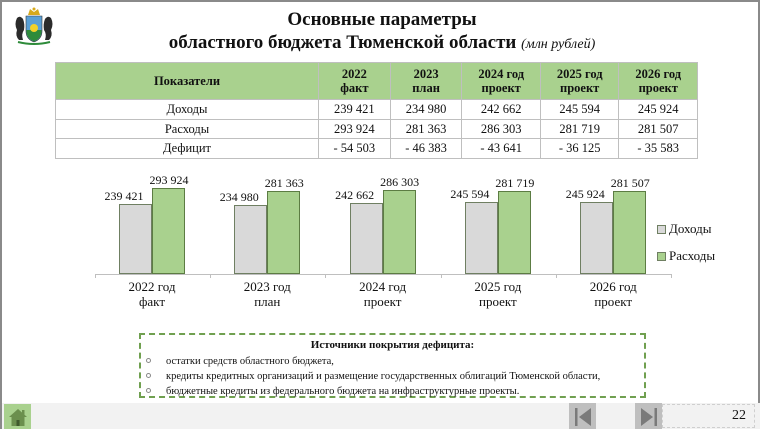  Describe the element at coordinates (579, 81) in the screenshot. I see `column-header-2025: 2025 год проект` at that location.